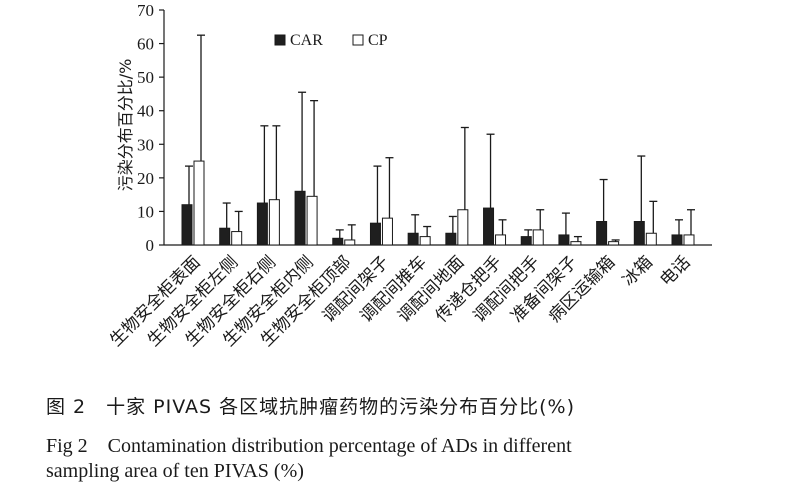 This screenshot has height=500, width=800. I want to click on y-tick-label: 0, so click(150, 245).